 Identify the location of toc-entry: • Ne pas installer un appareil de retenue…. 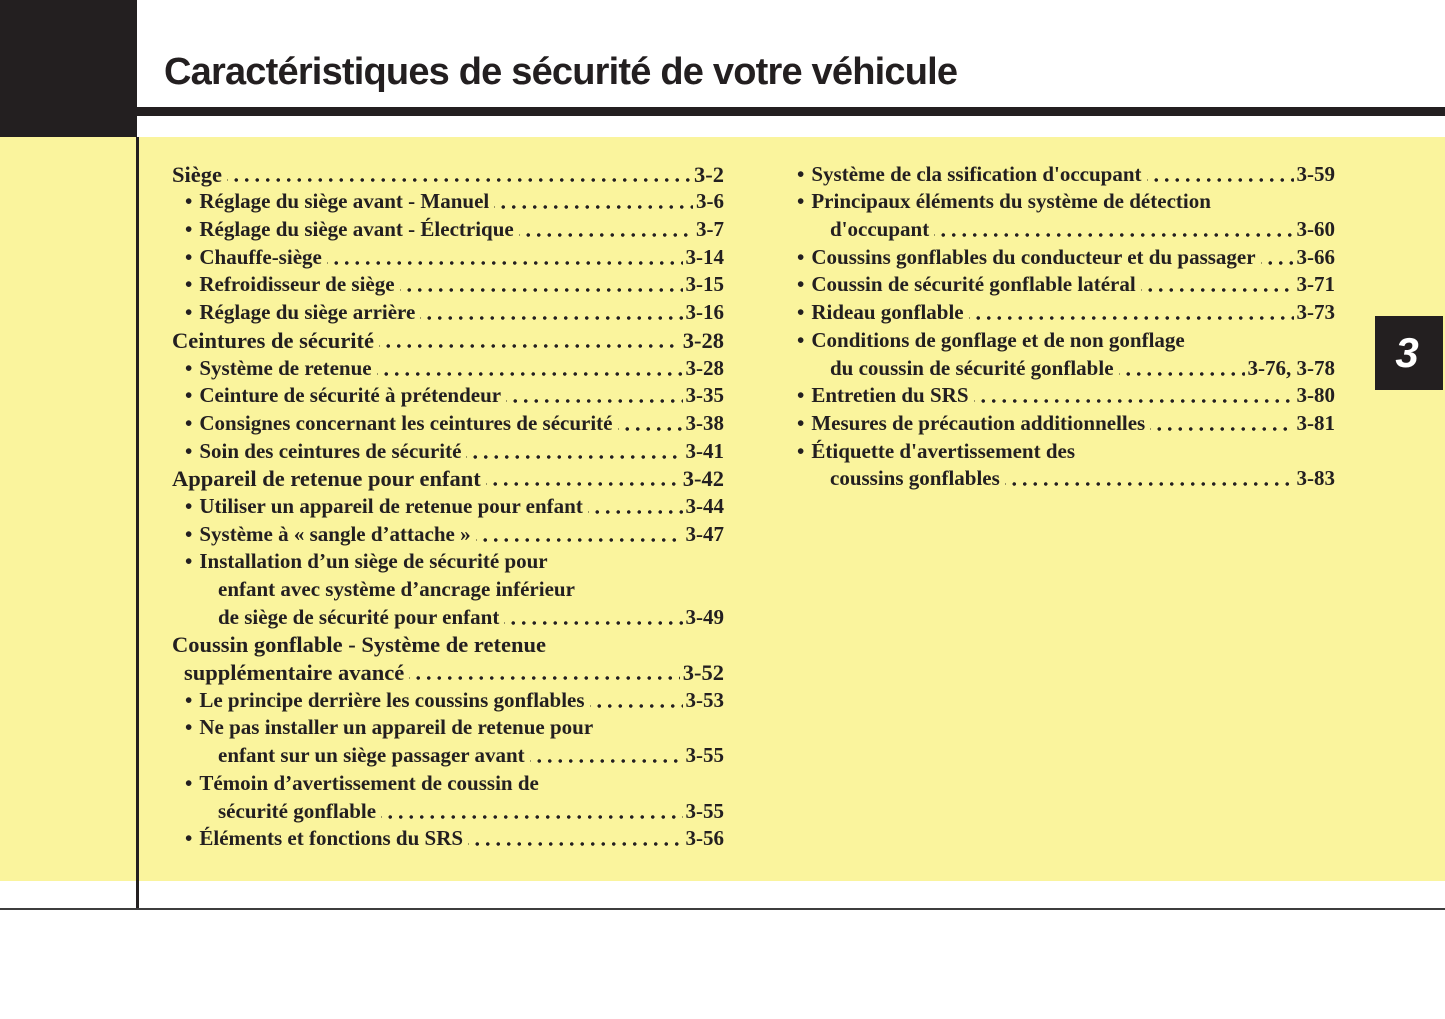
(448, 728).